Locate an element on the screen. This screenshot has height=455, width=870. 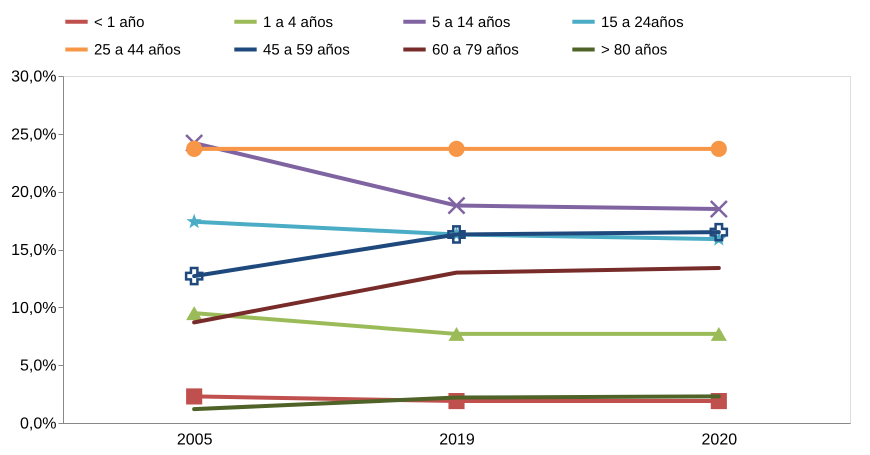
x-tick-label: 2005 is located at coordinates (194, 440).